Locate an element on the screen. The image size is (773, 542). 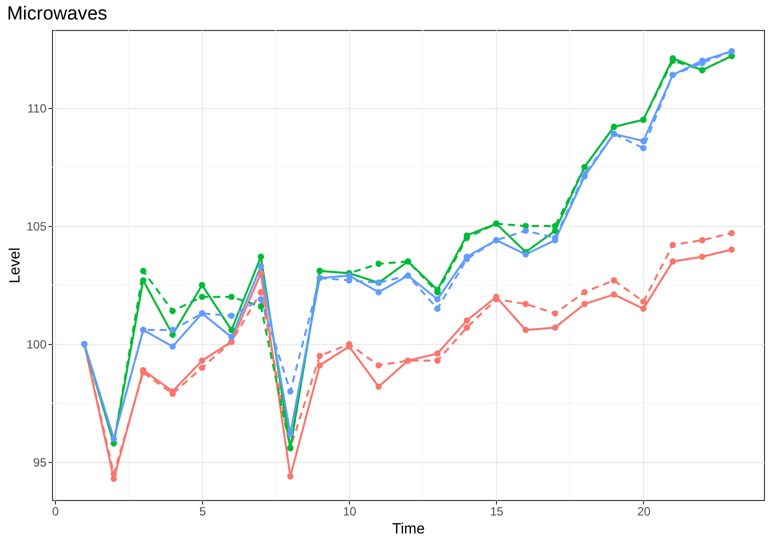
x-tick-label: 20 is located at coordinates (644, 511).